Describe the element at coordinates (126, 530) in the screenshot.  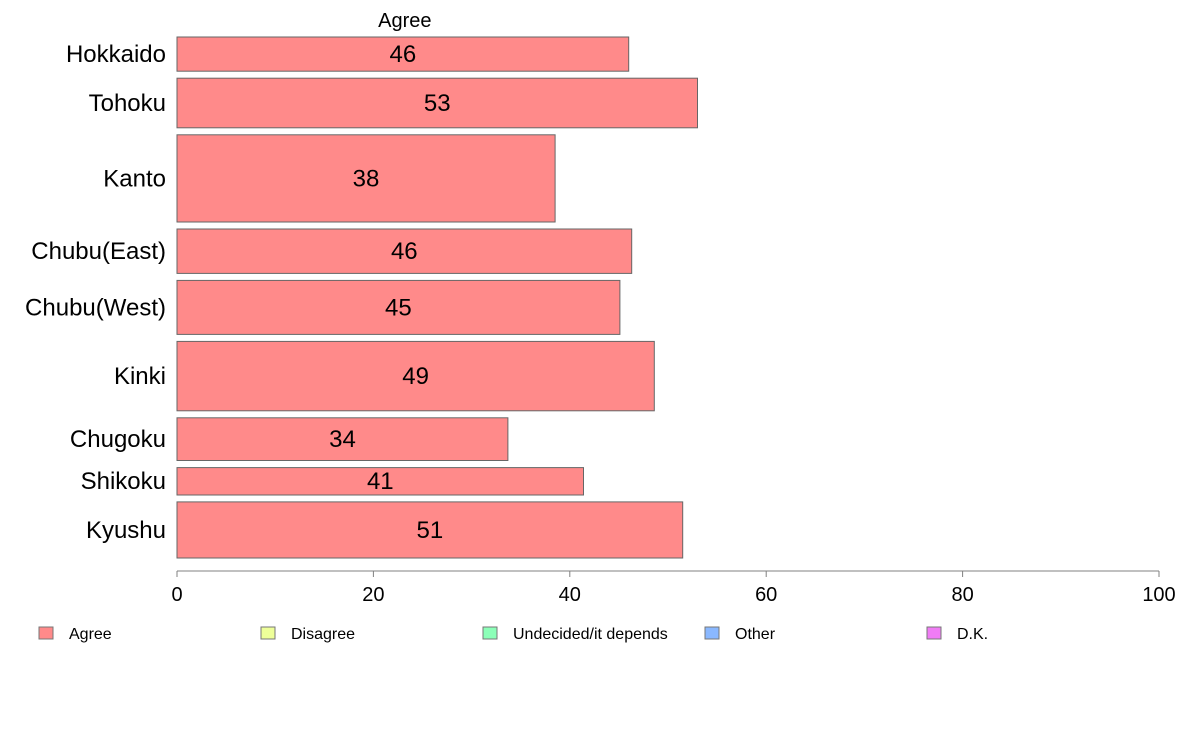
I see `category-label: Kyushu` at that location.